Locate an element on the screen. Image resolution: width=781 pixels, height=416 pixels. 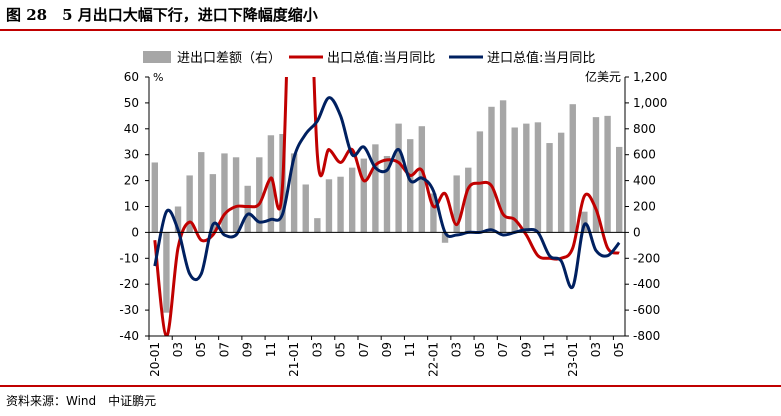
right-tick-label: 600 is located at coordinates (644, 155).